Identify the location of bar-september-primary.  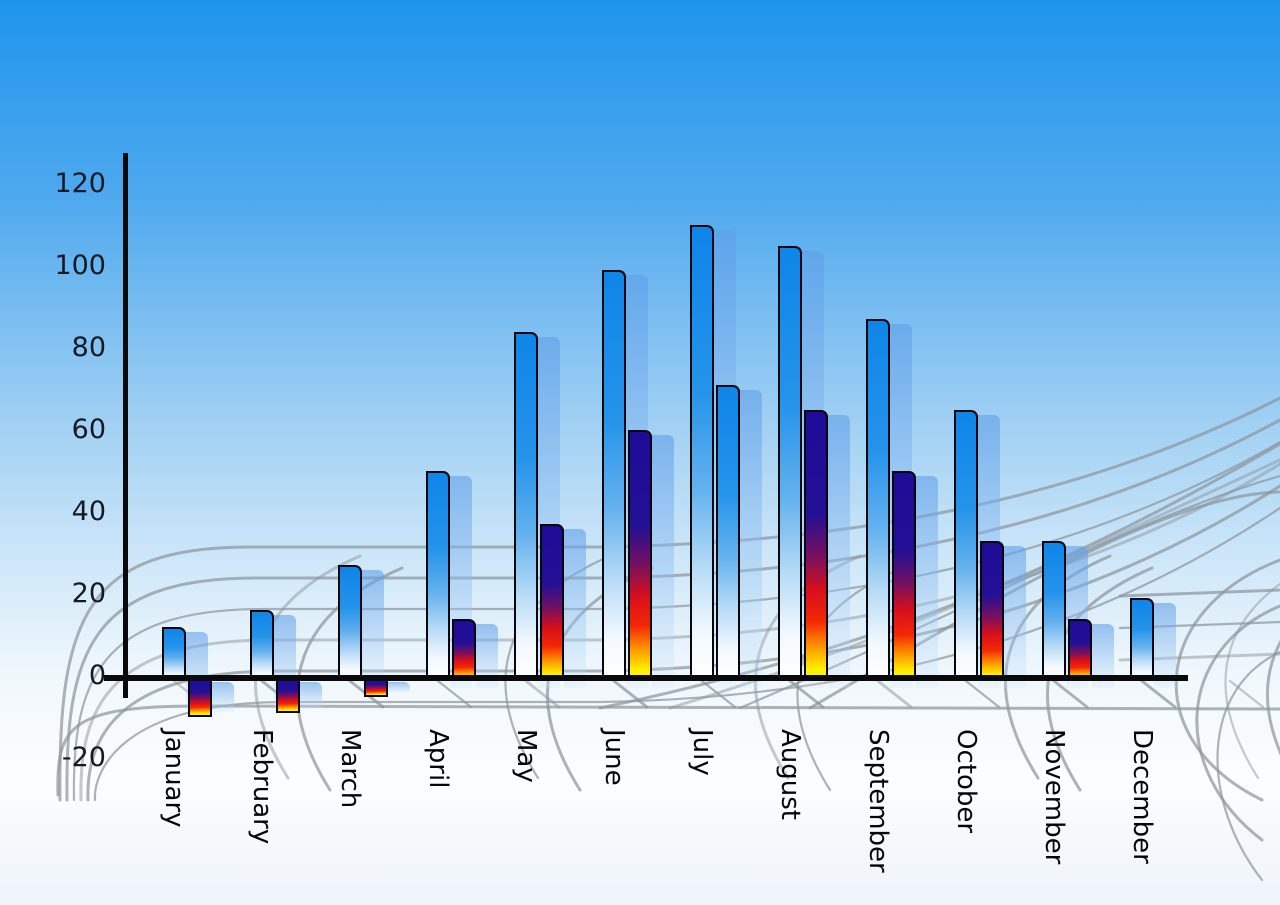
(878, 499).